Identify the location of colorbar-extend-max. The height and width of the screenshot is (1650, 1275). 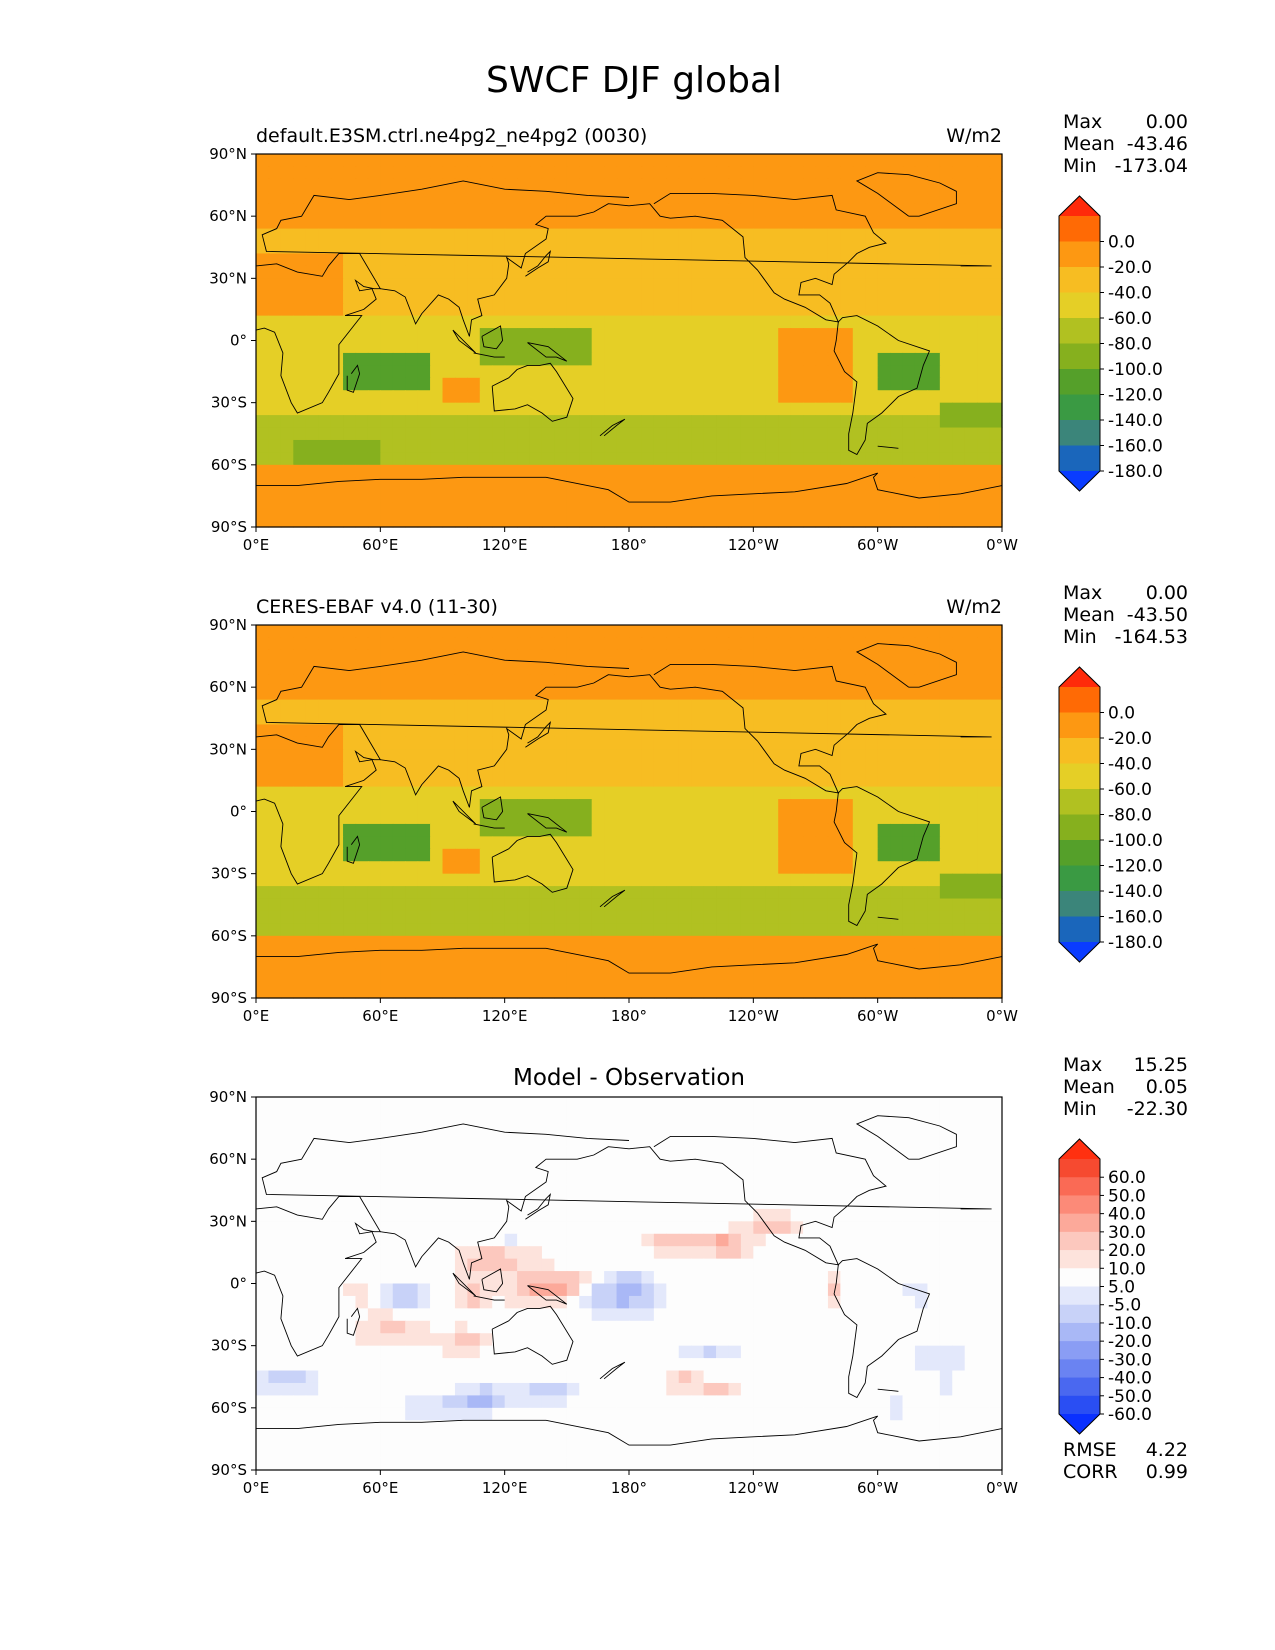
(1079, 206).